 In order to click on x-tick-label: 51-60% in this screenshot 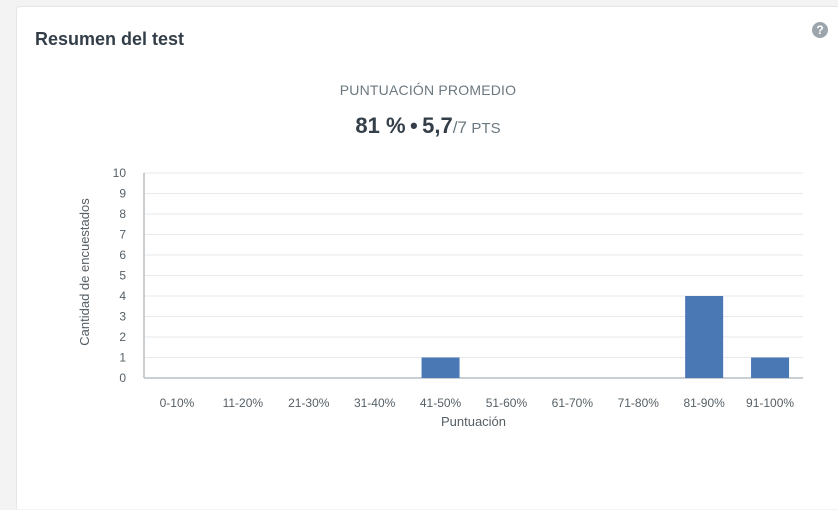, I will do `click(507, 403)`.